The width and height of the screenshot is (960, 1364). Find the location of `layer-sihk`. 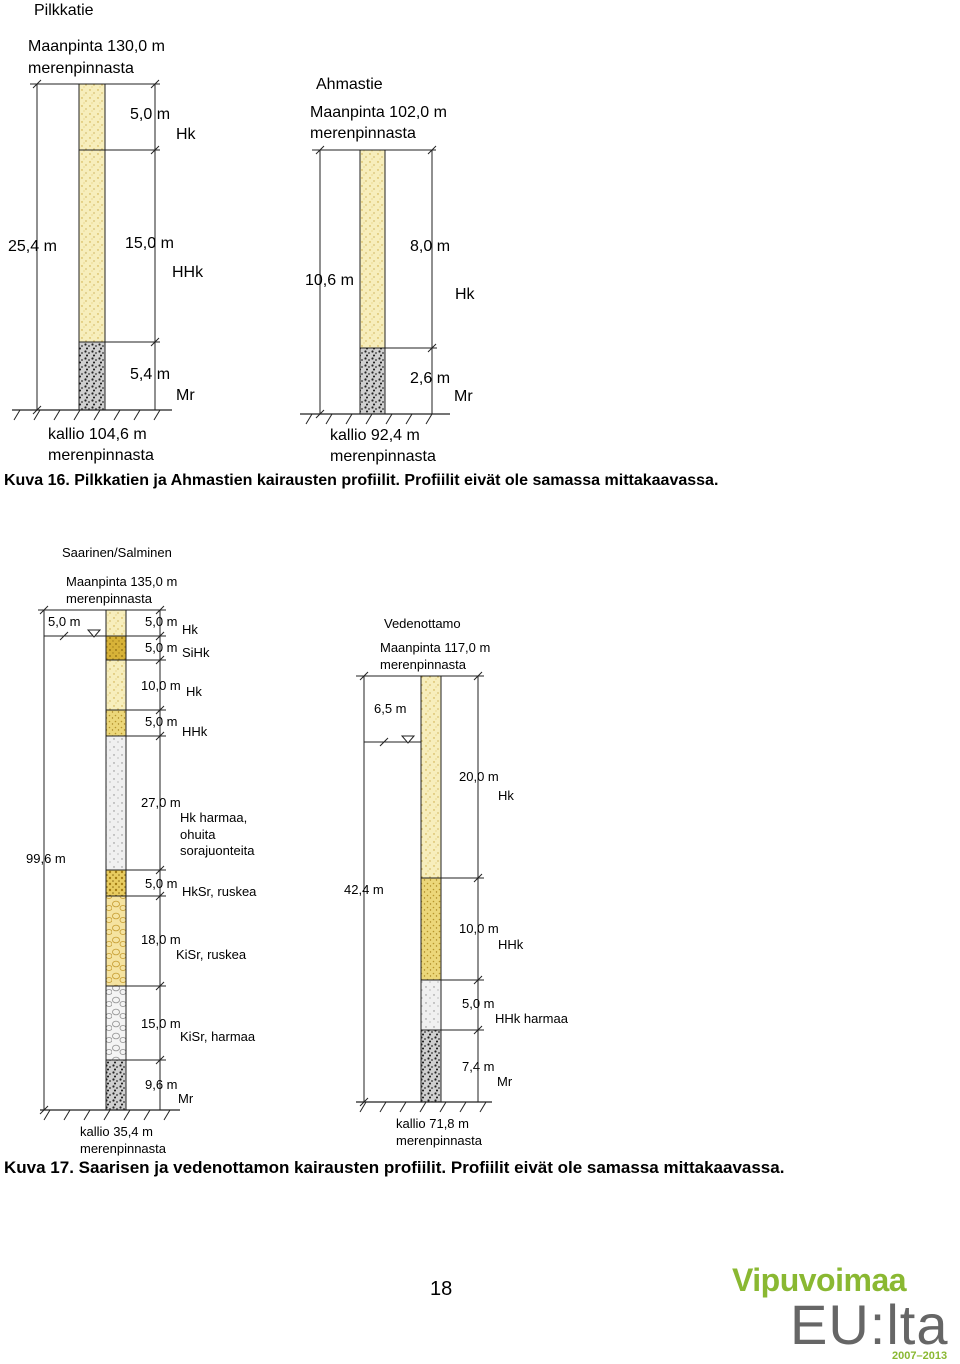

layer-sihk is located at coordinates (116, 648).